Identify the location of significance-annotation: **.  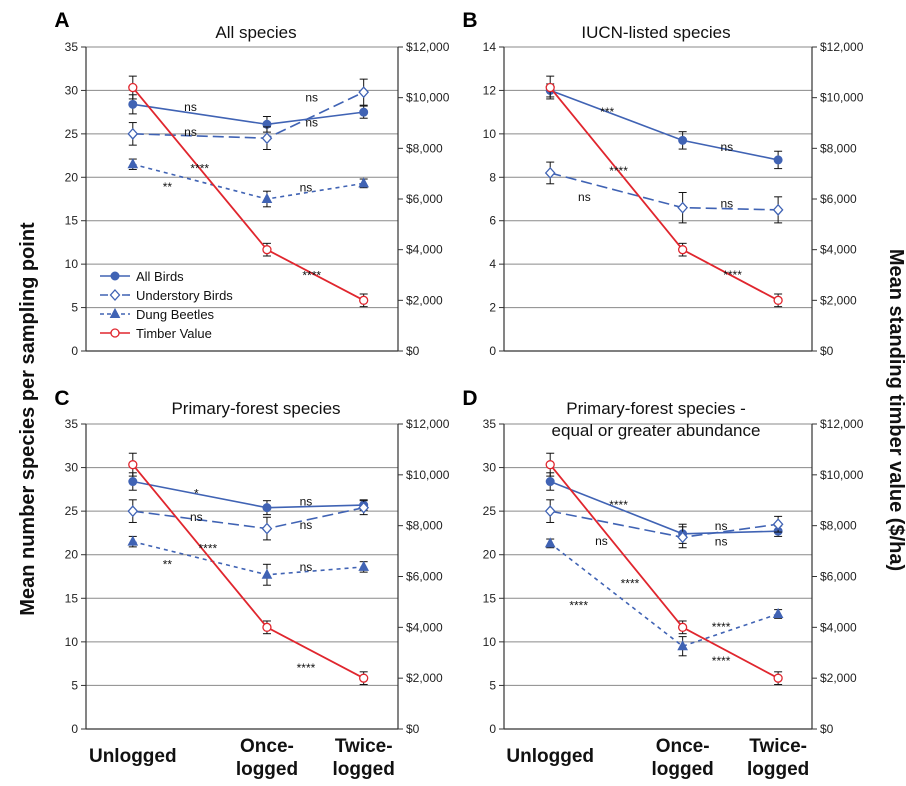
(168, 187).